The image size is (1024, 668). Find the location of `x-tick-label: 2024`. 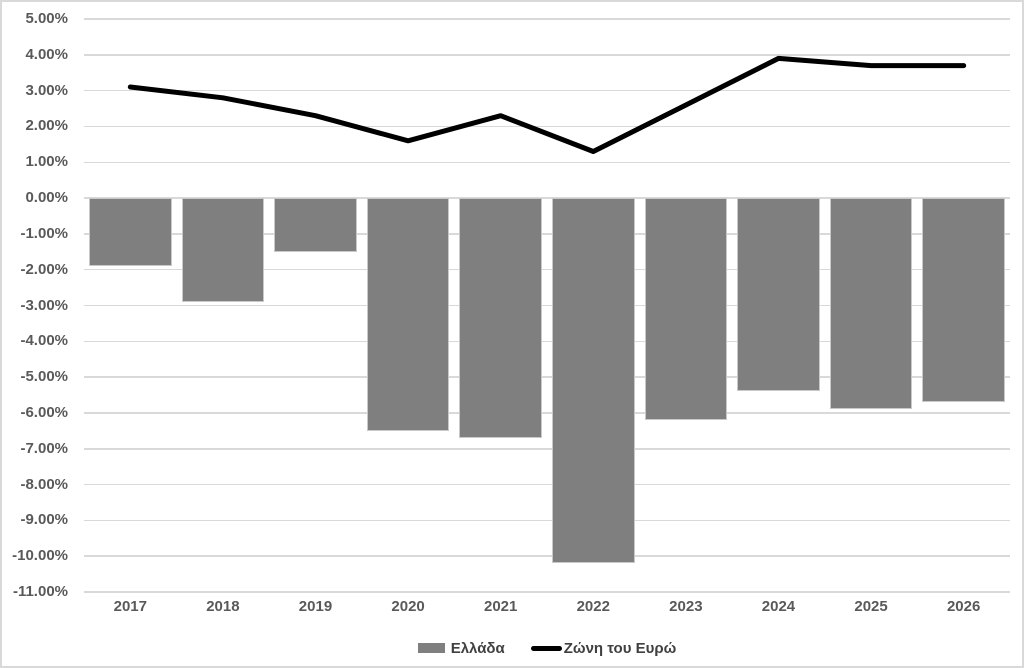

x-tick-label: 2024 is located at coordinates (778, 606).